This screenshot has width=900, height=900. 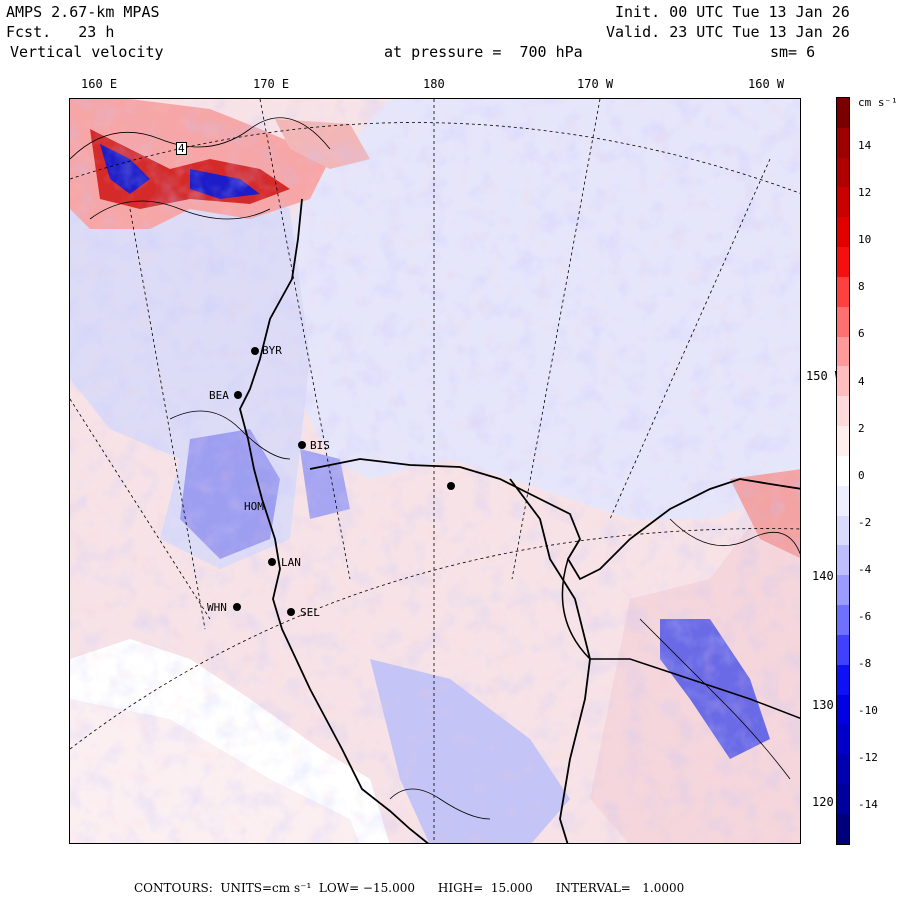 I want to click on colorbar-tick-label: 14, so click(x=865, y=145).